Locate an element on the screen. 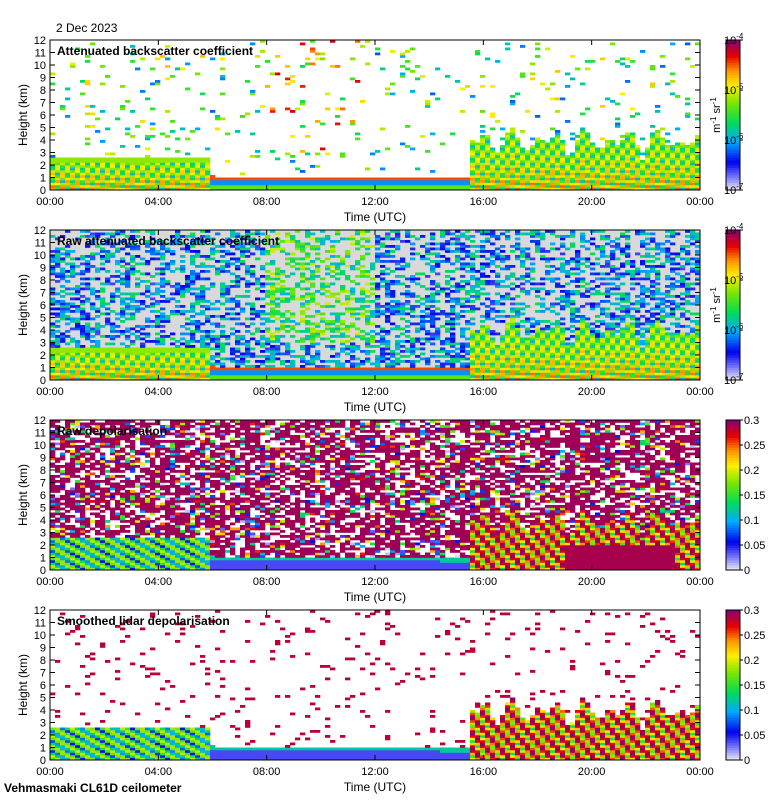  panel-title: Raw attenuated backscatter coefficient is located at coordinates (168, 241).